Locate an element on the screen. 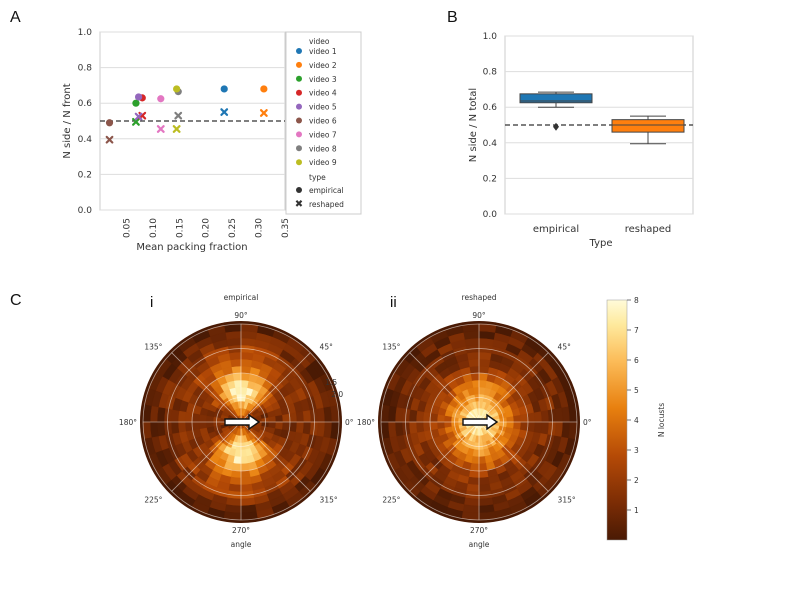 Image resolution: width=789 pixels, height=592 pixels. colorbar is located at coordinates (617, 420).